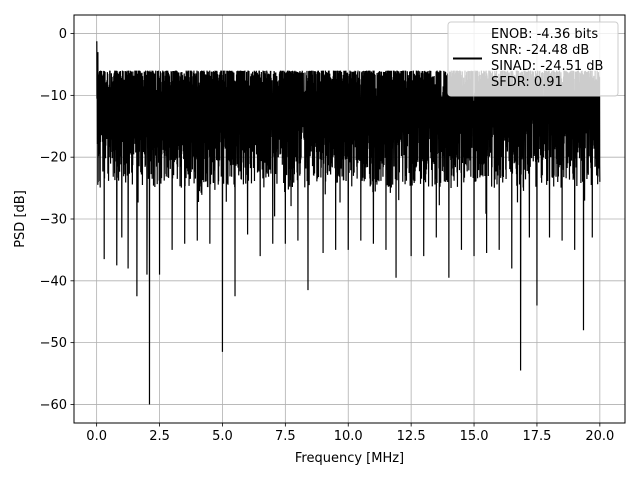 Image resolution: width=640 pixels, height=484 pixels. What do you see at coordinates (53, 220) in the screenshot?
I see `y-tick-label: −30` at bounding box center [53, 220].